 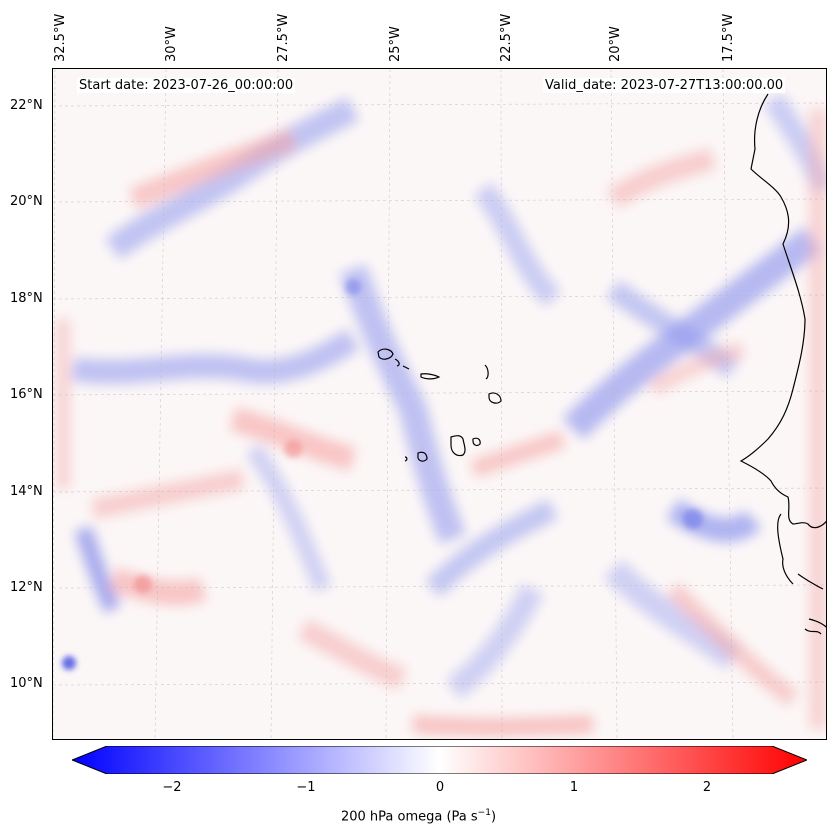 What do you see at coordinates (26, 683) in the screenshot?
I see `lat-label-10n: 10°N` at bounding box center [26, 683].